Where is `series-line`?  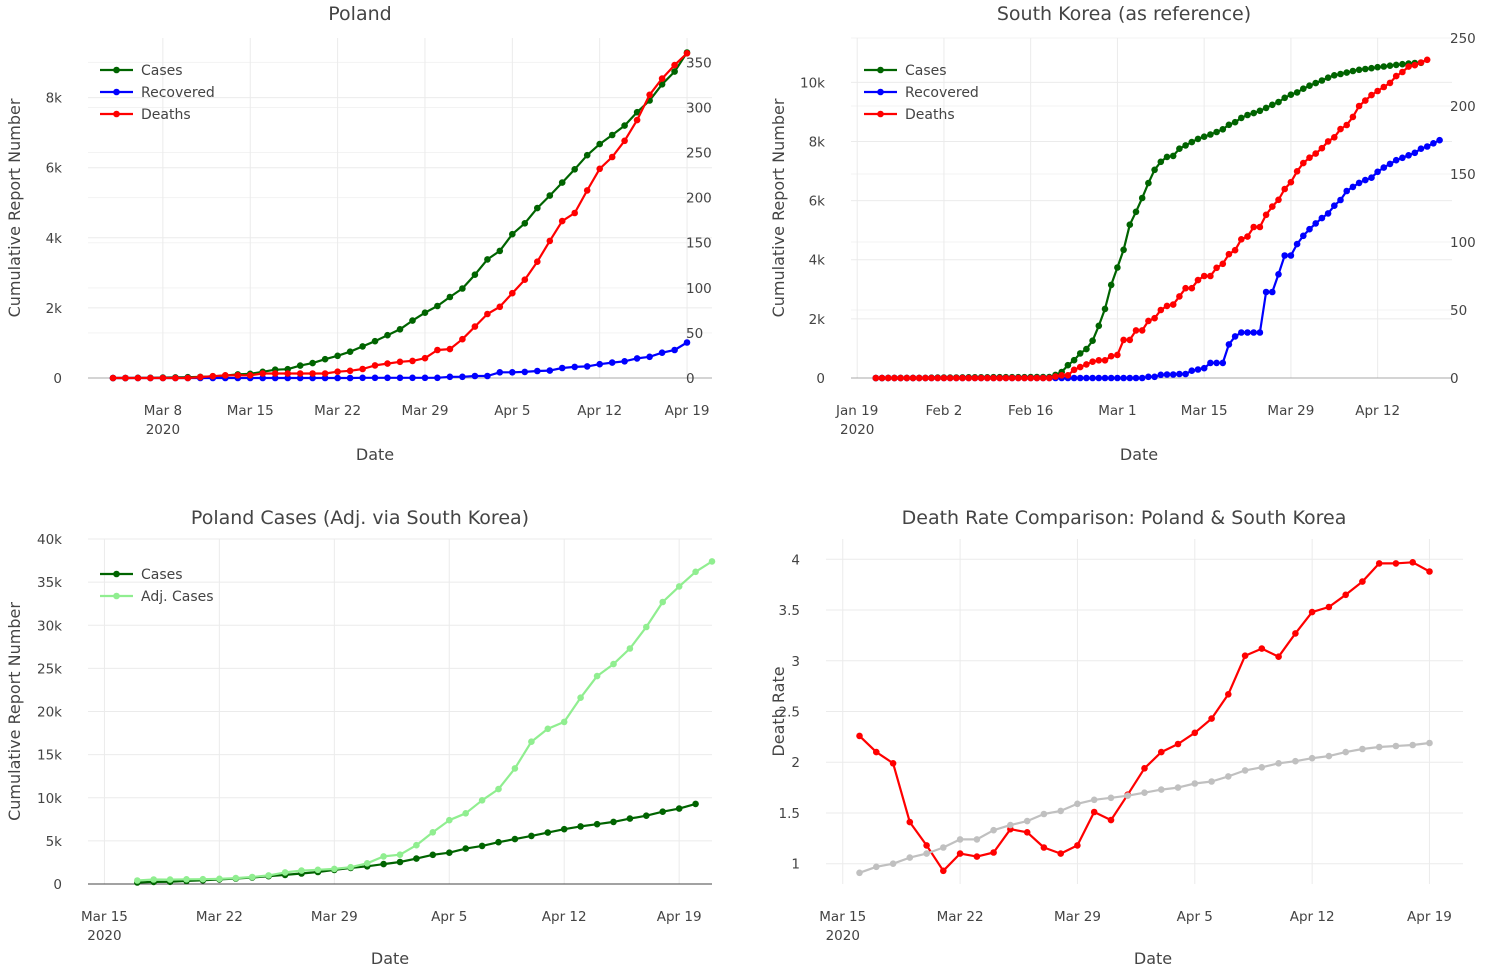 series-line is located at coordinates (1144, 716).